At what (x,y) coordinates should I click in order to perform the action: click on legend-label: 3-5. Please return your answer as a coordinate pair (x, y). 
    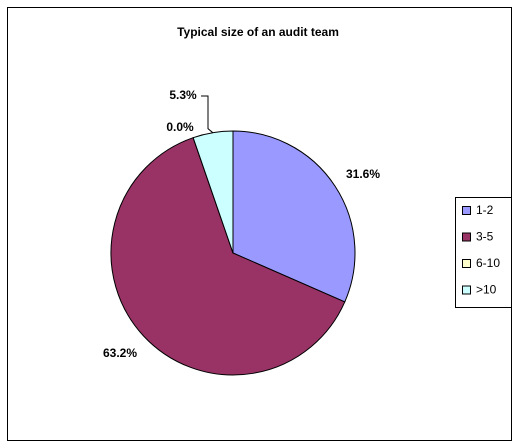
    Looking at the image, I should click on (485, 237).